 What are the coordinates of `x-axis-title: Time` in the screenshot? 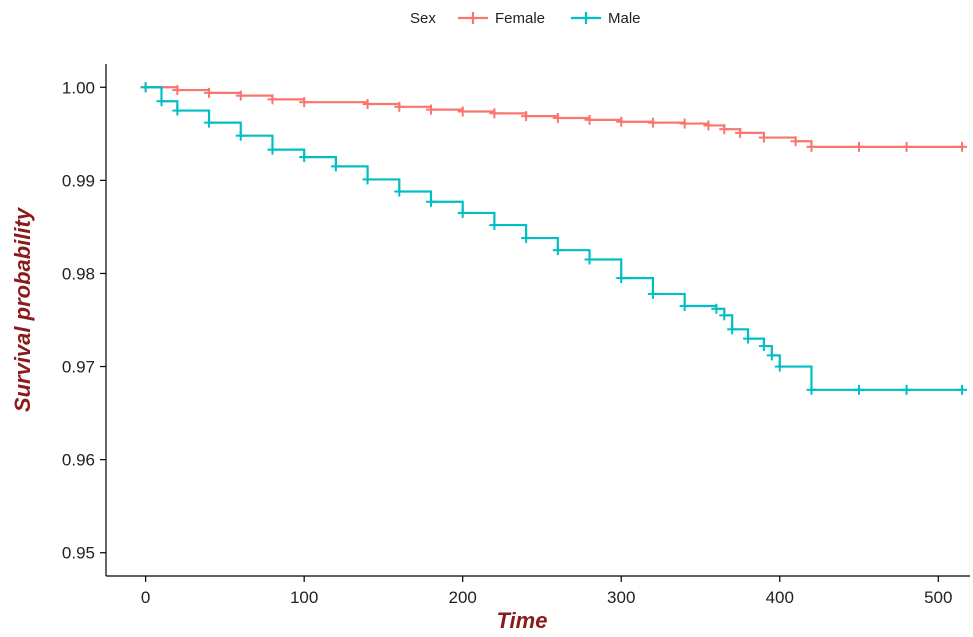 It's located at (522, 620).